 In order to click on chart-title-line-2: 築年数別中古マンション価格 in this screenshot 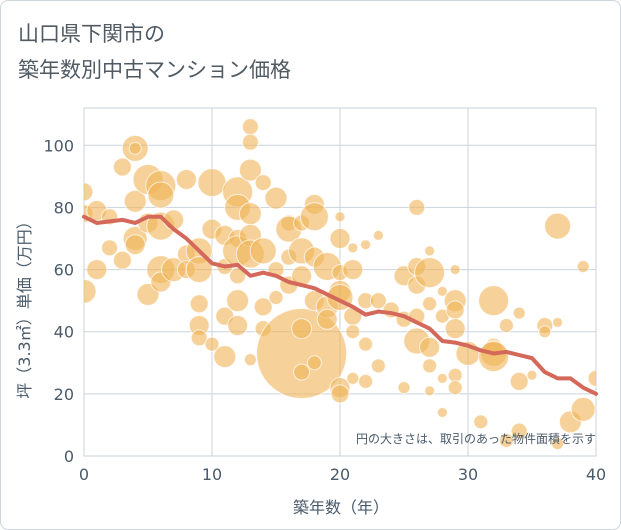, I will do `click(154, 70)`.